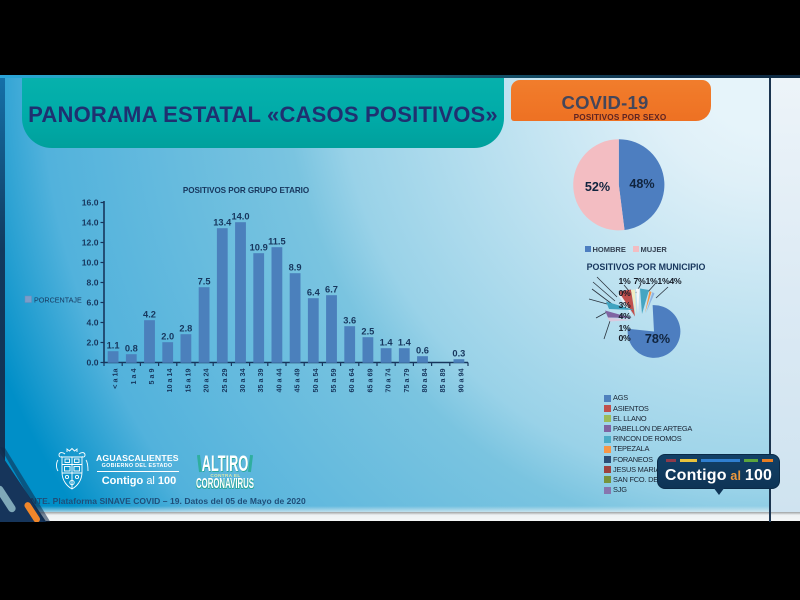 This screenshot has width=800, height=600. What do you see at coordinates (260, 381) in the screenshot?
I see `svg-text: 35 a 39` at bounding box center [260, 381].